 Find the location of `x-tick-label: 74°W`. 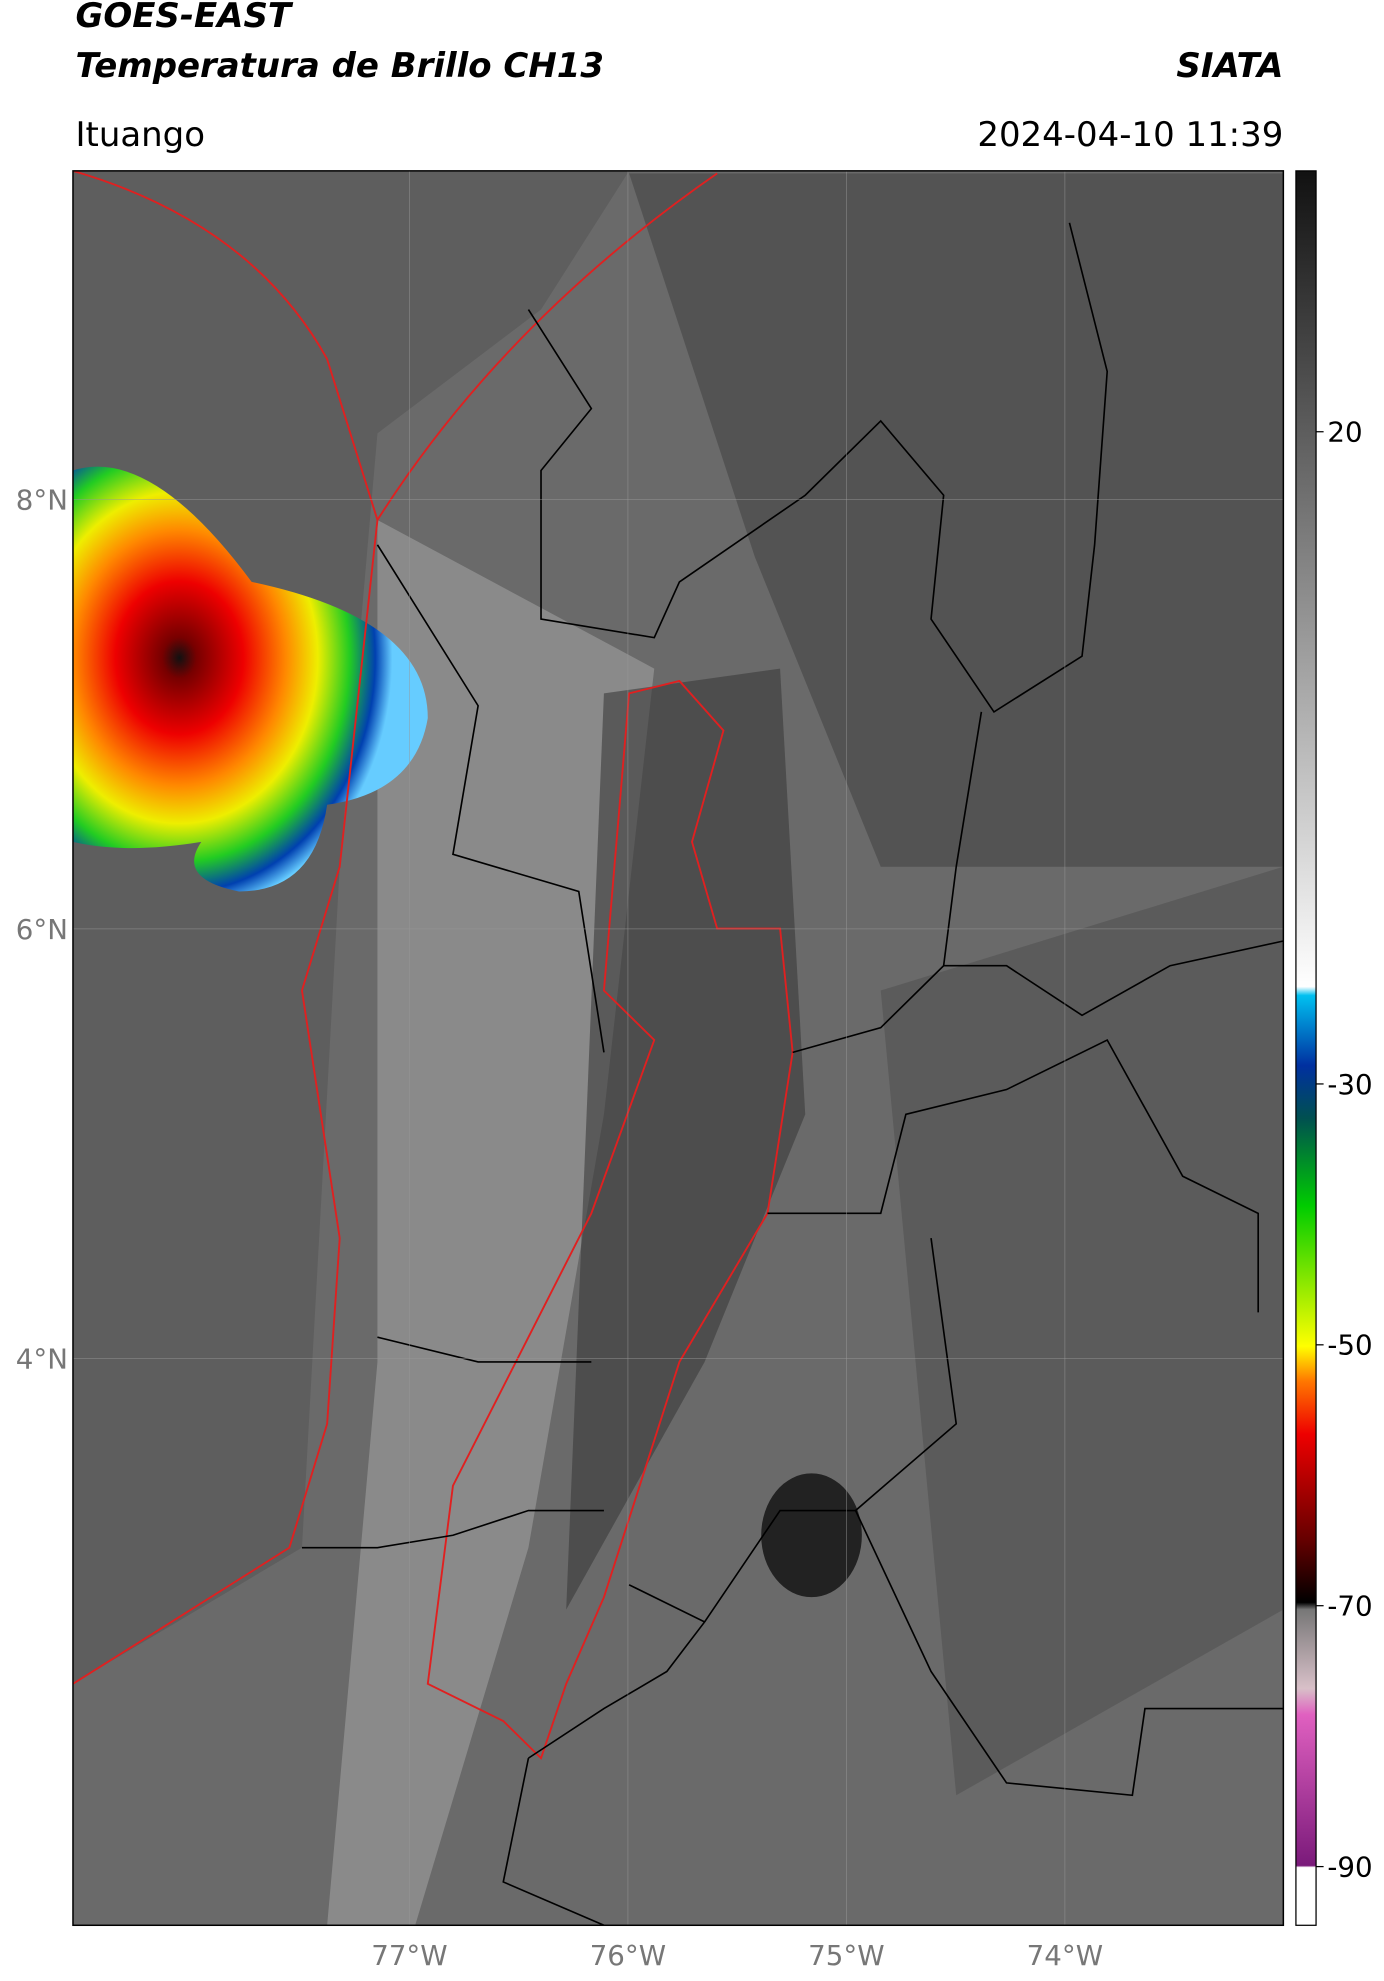

x-tick-label: 74°W is located at coordinates (1065, 1956).